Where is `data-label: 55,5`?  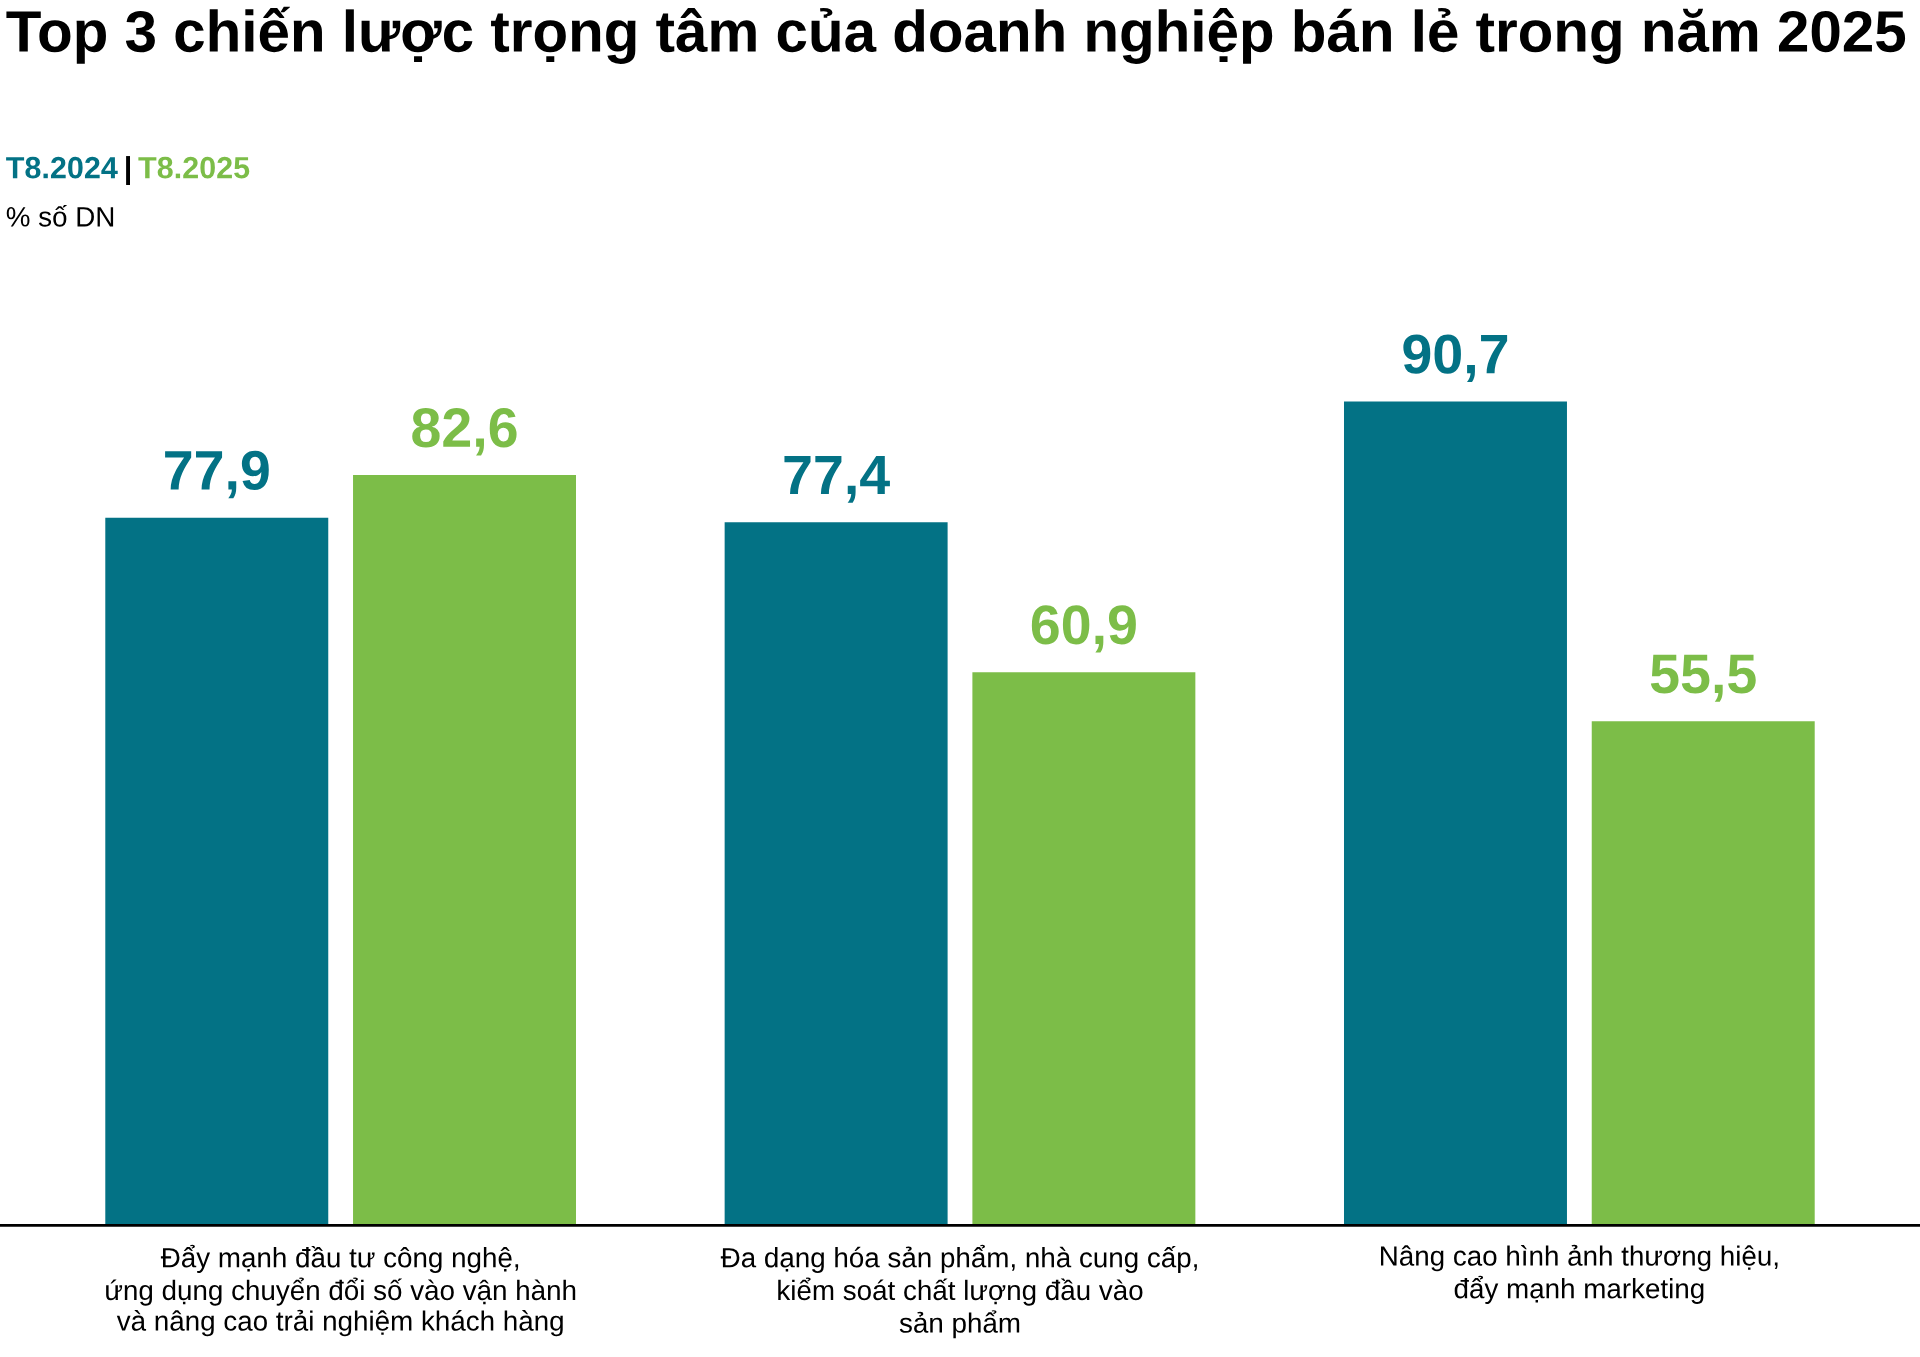 data-label: 55,5 is located at coordinates (1703, 678).